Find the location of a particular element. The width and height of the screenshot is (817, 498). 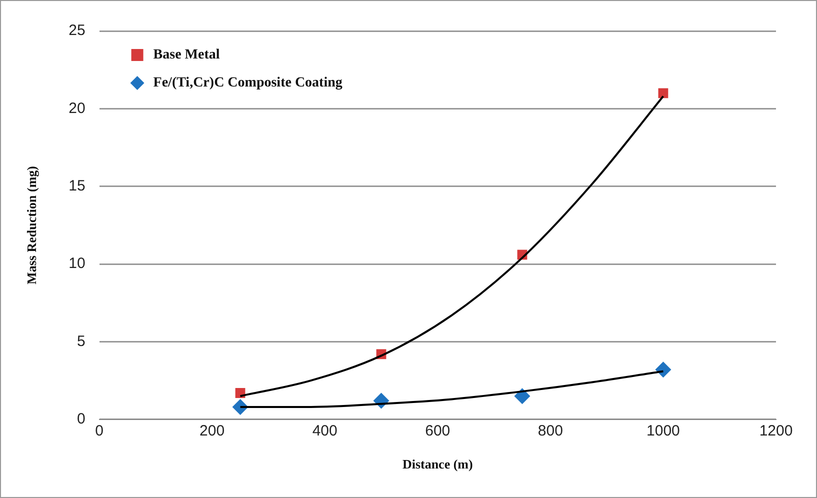

x-tick-label: 1200 is located at coordinates (776, 431).